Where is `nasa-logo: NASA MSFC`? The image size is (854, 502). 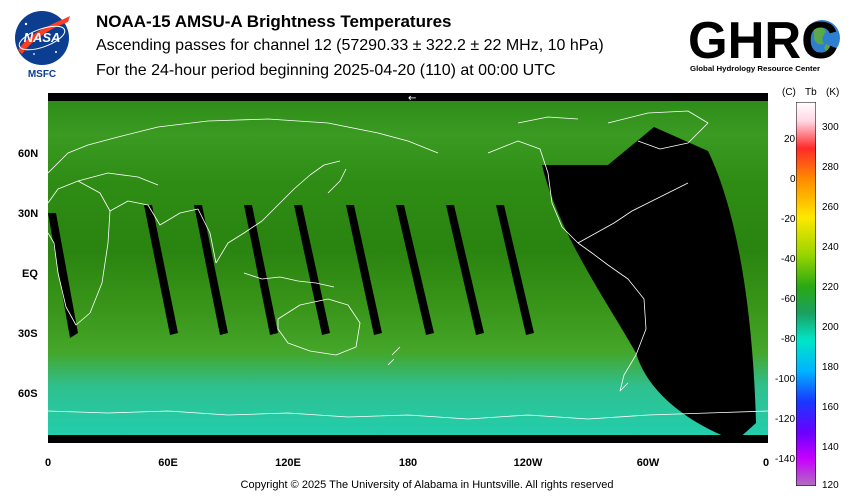 nasa-logo: NASA MSFC is located at coordinates (42, 45).